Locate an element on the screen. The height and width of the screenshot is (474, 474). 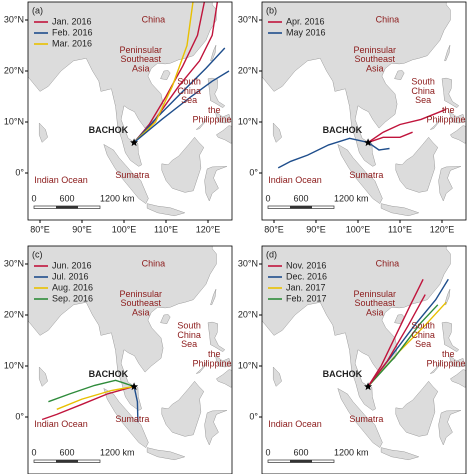
legend-label: Sep. 2016 is located at coordinates (72, 298).